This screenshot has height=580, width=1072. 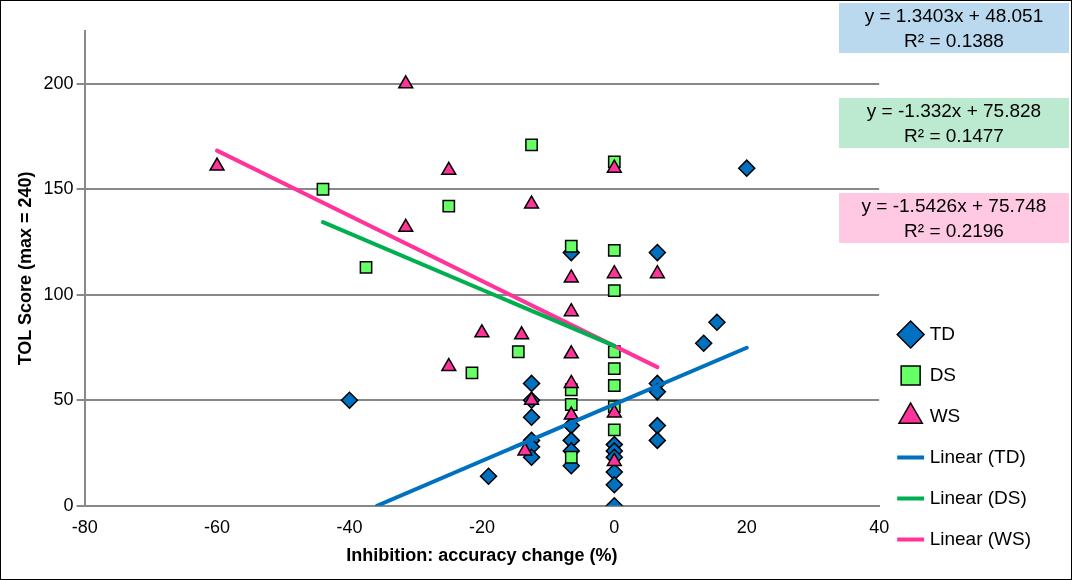 What do you see at coordinates (349, 526) in the screenshot?
I see `x-tick-label: -40` at bounding box center [349, 526].